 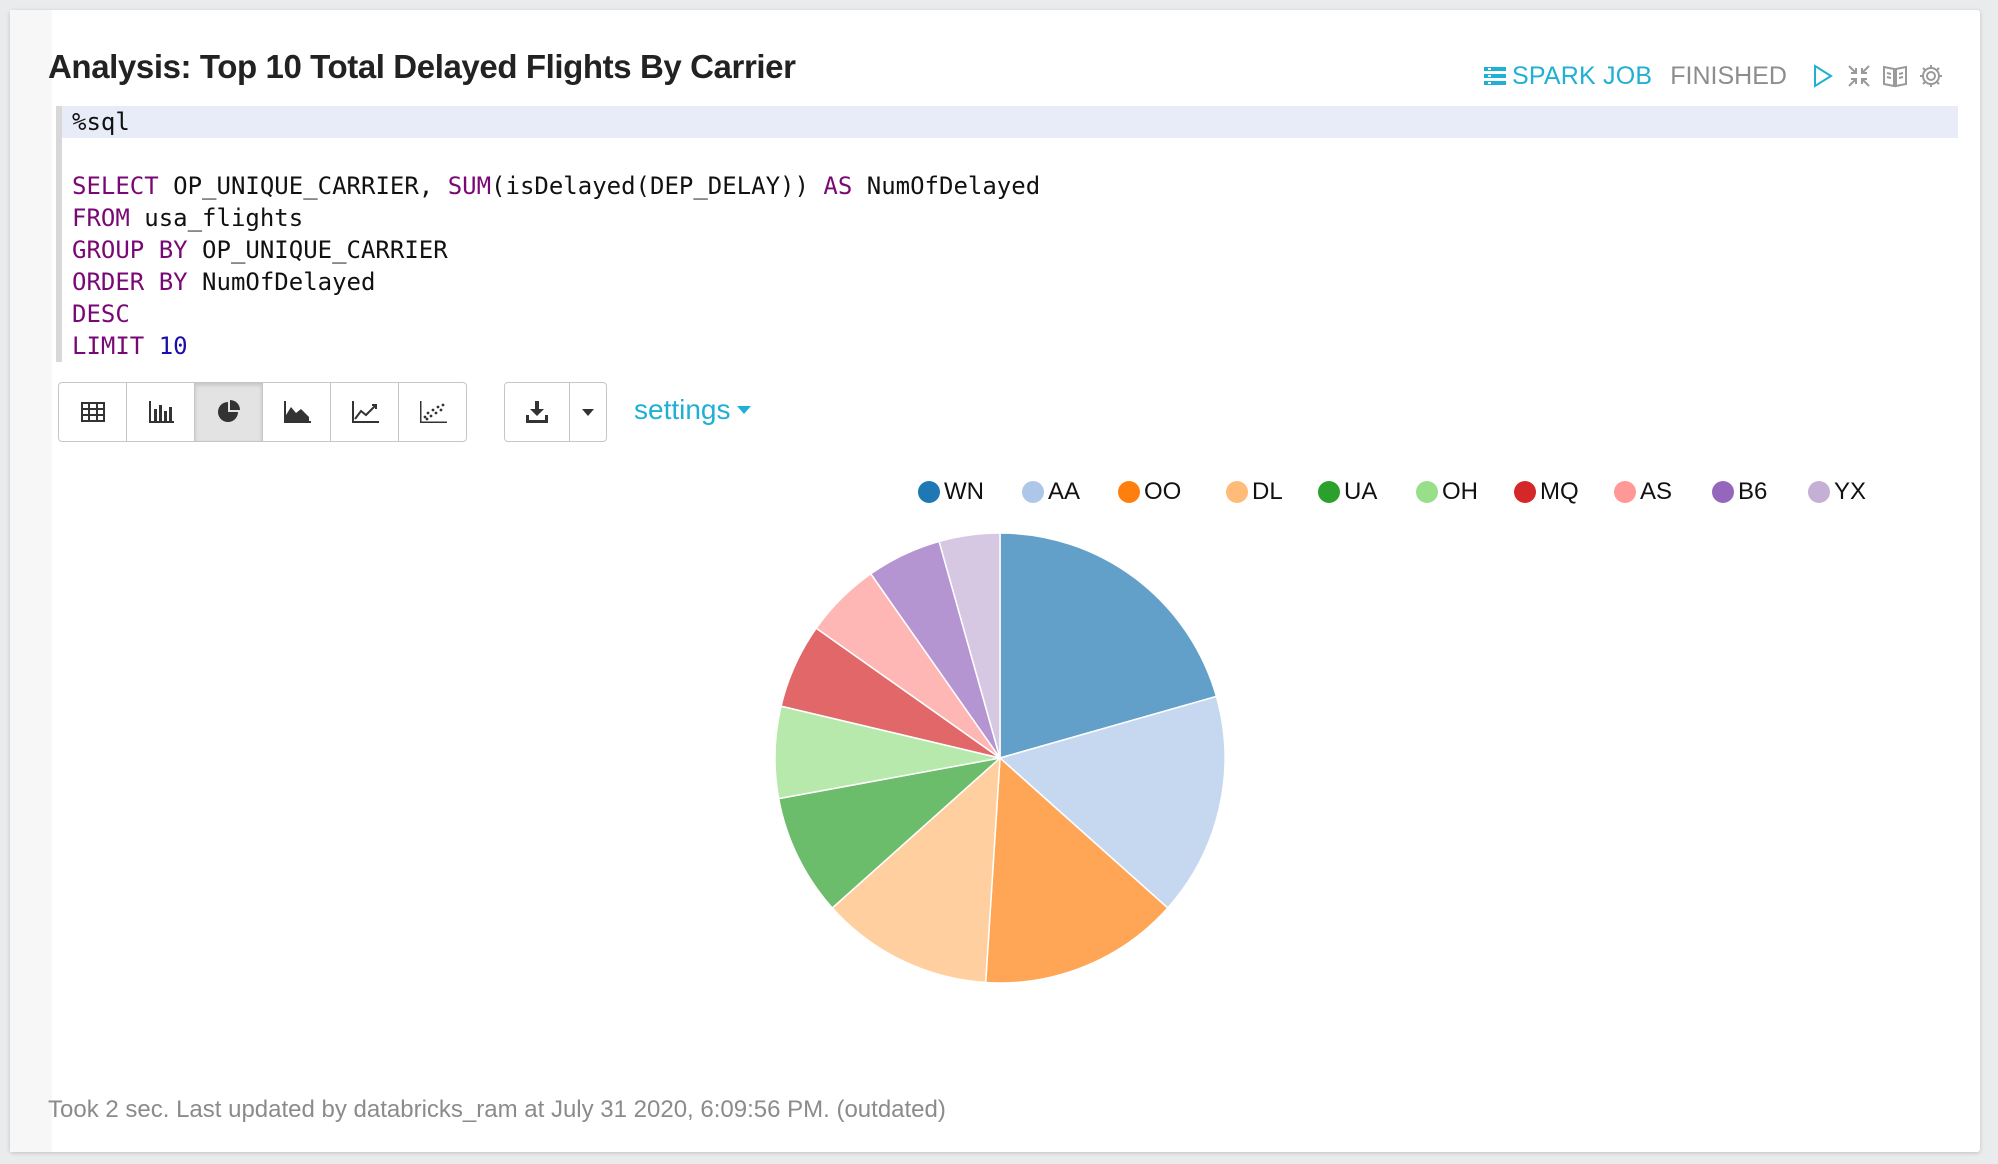 I want to click on legend-label: OH, so click(x=1460, y=491).